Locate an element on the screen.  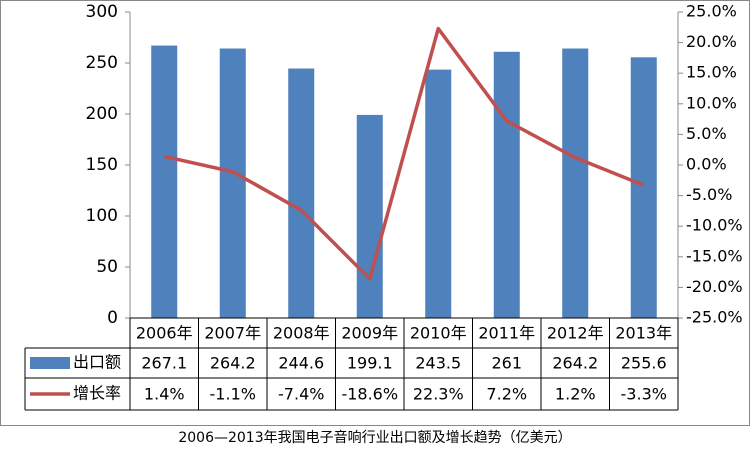
table-value: -1.1% is located at coordinates (233, 394).